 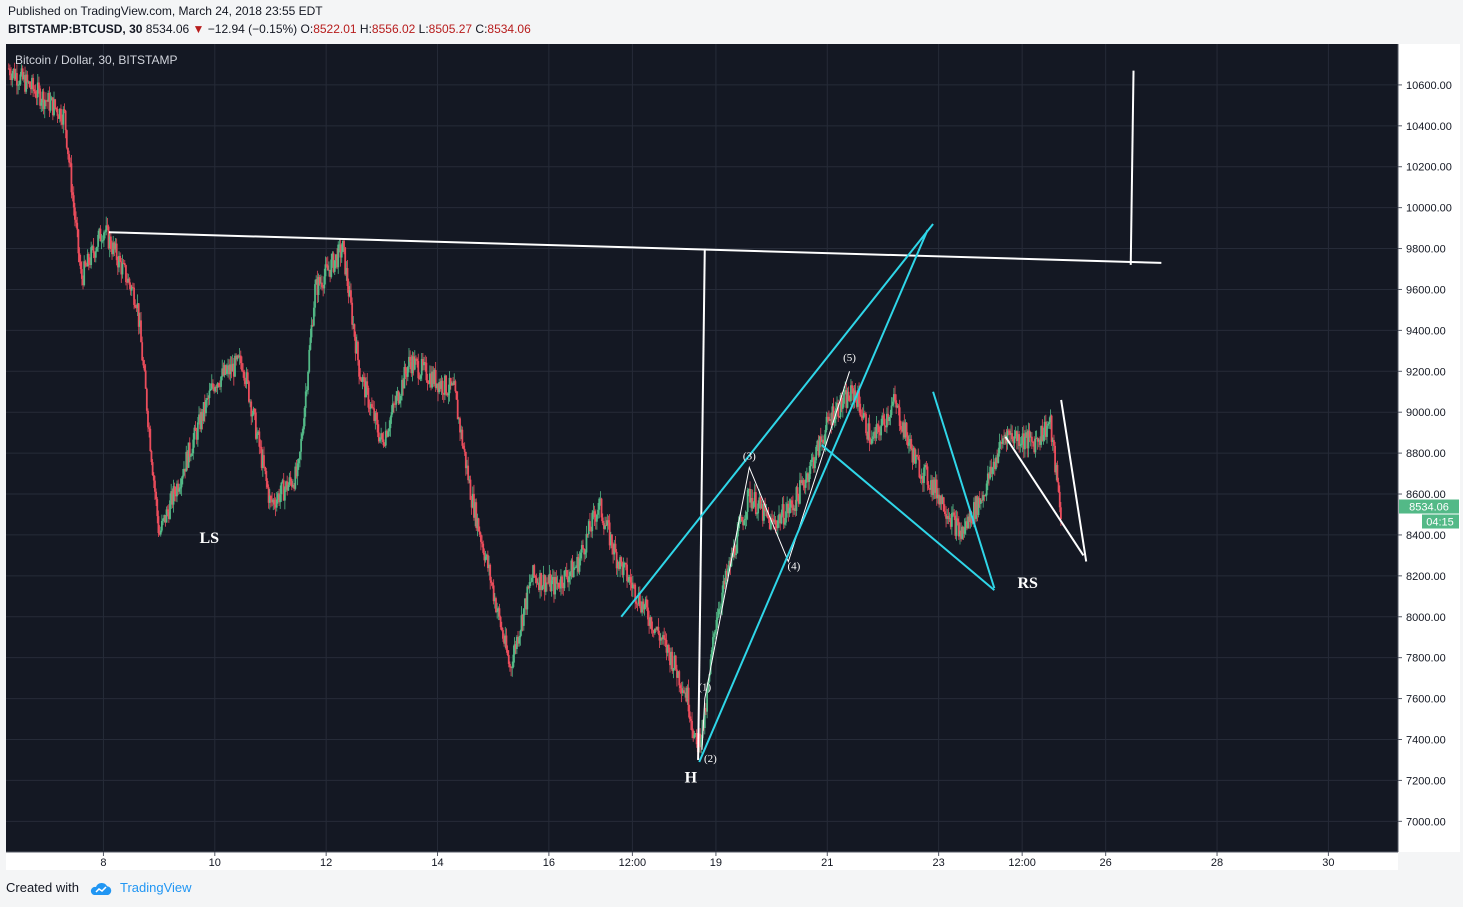 I want to click on wave-path-line, so click(x=776, y=560).